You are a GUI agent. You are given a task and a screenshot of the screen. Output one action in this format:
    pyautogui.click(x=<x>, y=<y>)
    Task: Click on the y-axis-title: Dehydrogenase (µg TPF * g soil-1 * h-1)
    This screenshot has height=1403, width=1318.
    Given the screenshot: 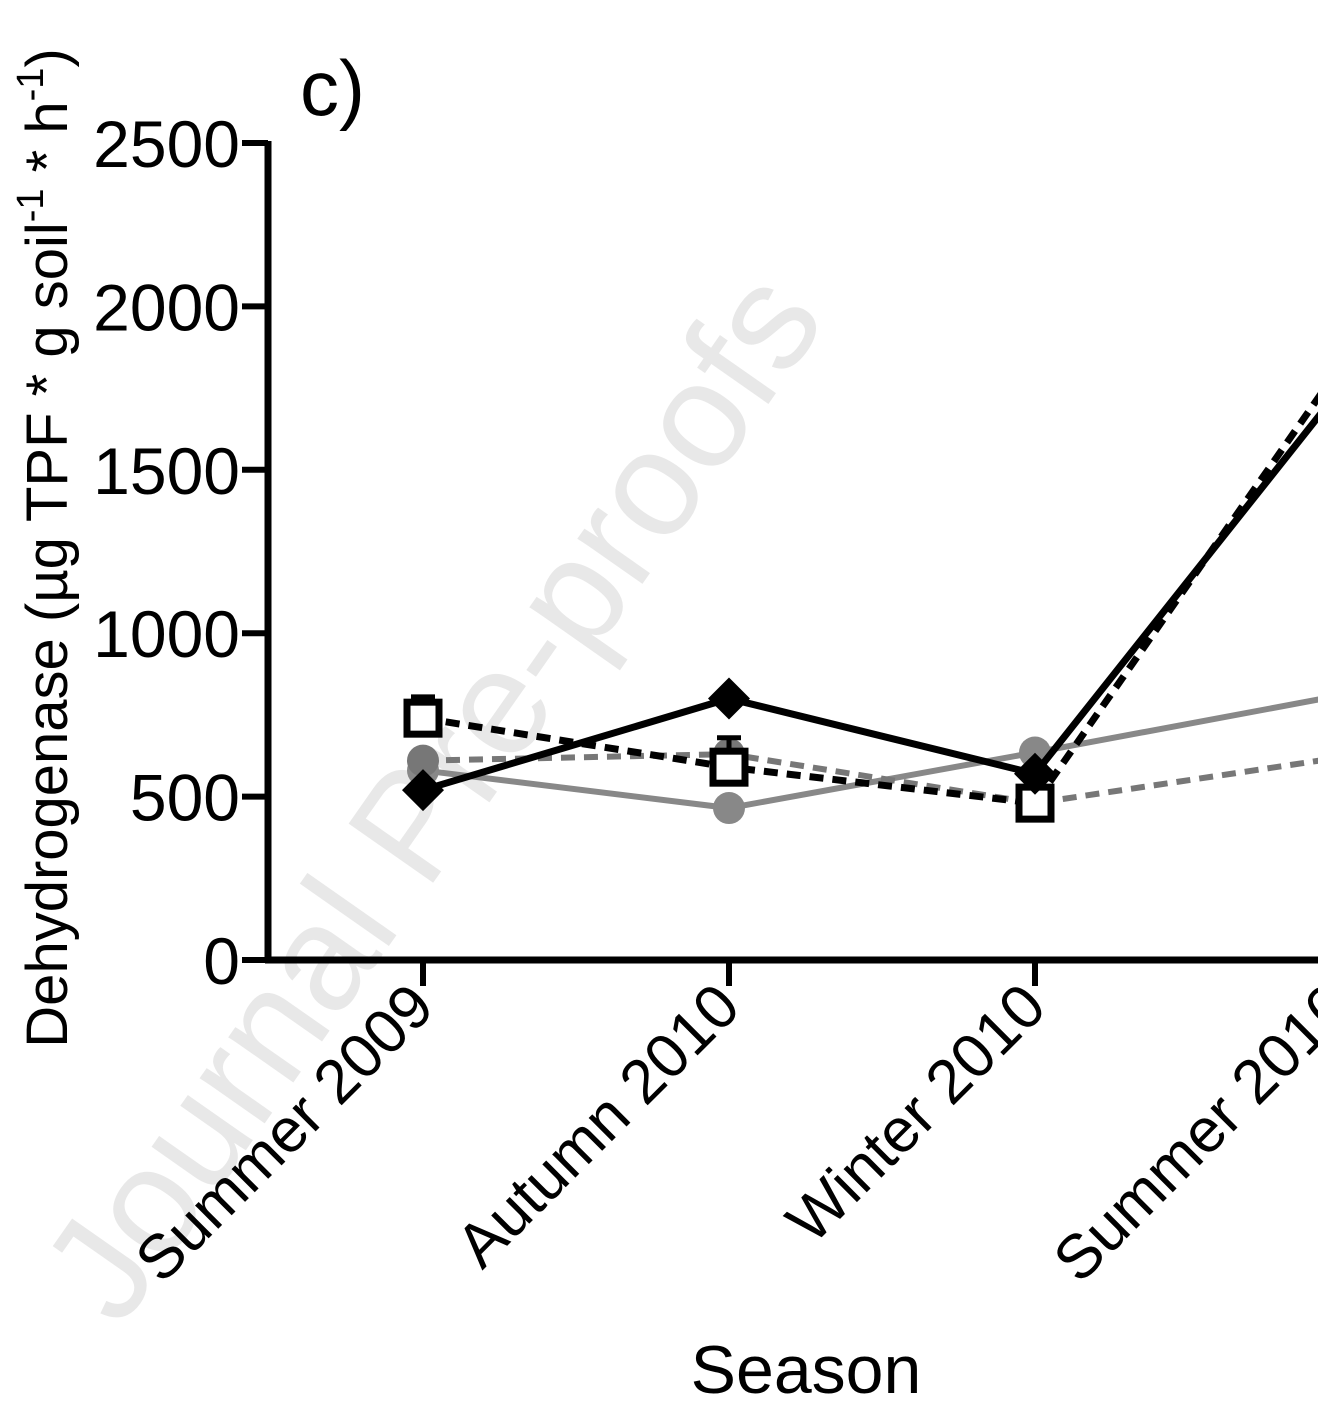 What is the action you would take?
    pyautogui.click(x=45, y=547)
    